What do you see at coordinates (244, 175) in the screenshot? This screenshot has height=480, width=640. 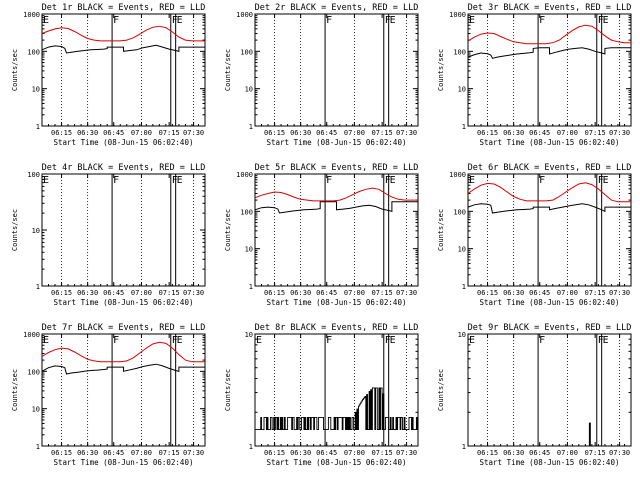 I see `y-tick-label: 1000` at bounding box center [244, 175].